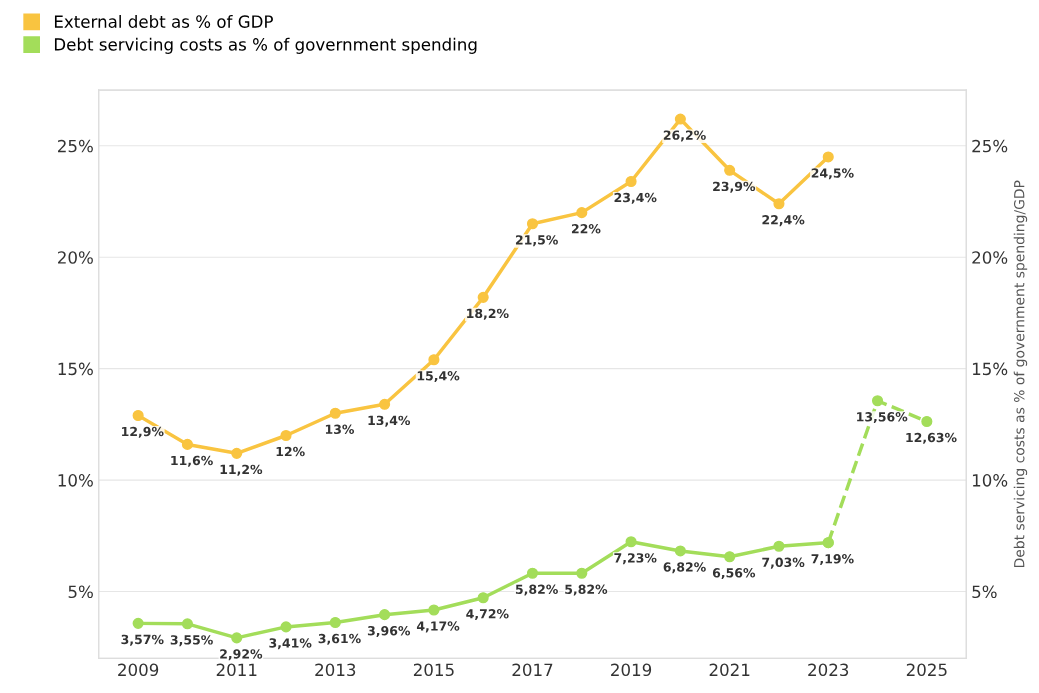  I want to click on data-label: 3,96%, so click(389, 632).